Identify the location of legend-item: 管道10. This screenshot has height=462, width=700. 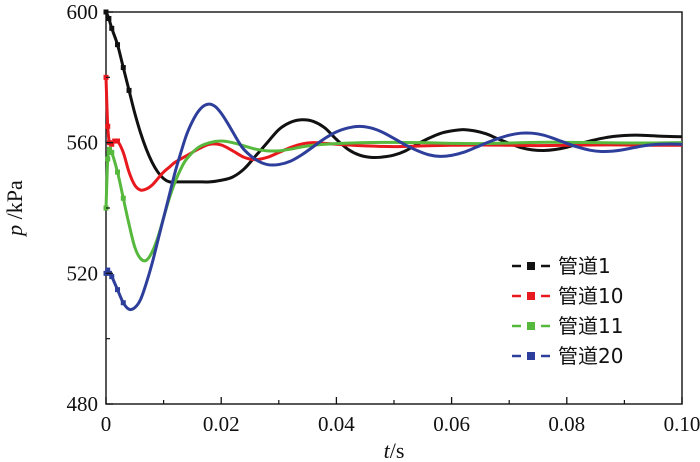
(567, 296).